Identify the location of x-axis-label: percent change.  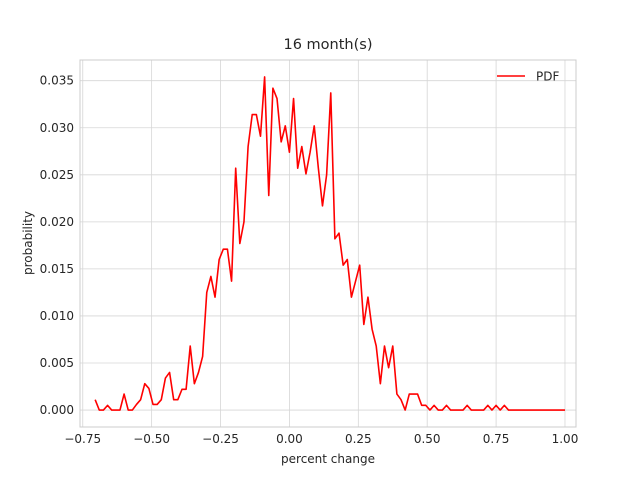
(328, 459).